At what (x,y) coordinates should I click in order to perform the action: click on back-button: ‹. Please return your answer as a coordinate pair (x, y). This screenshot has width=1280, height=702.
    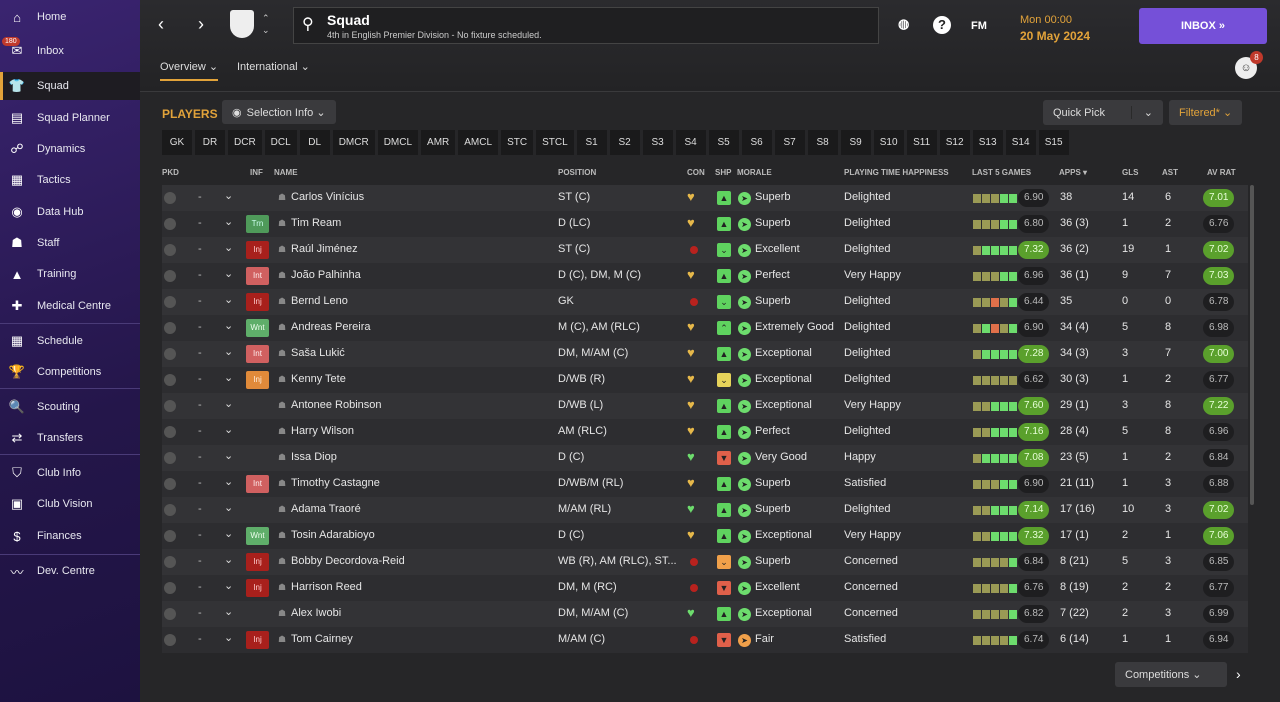
    Looking at the image, I should click on (161, 24).